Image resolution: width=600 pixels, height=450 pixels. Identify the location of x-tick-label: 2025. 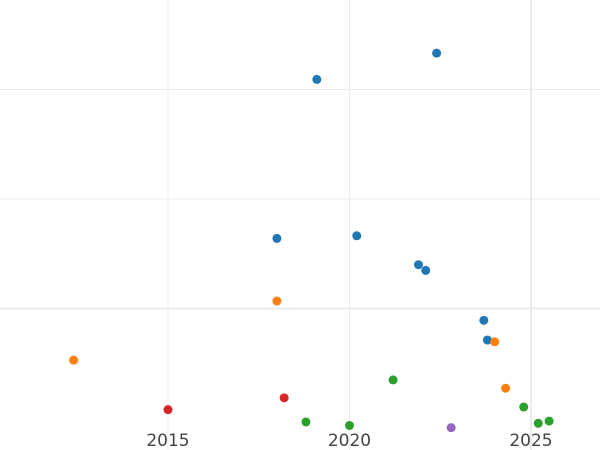
(530, 440).